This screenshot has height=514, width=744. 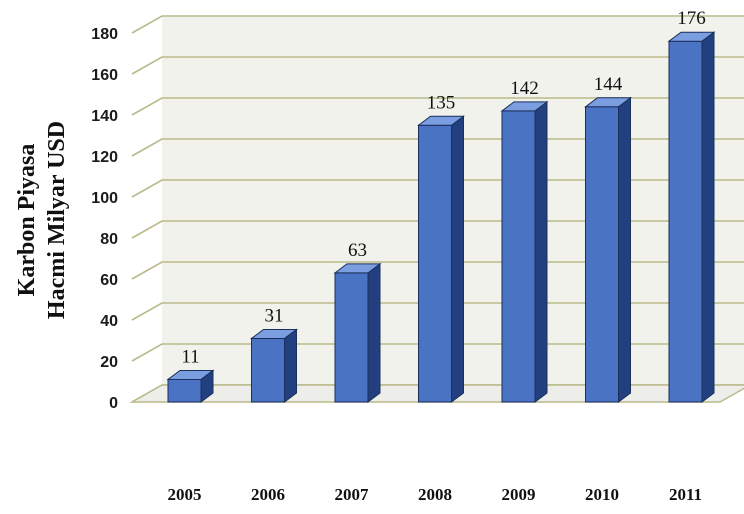 I want to click on bar-2010, so click(x=608, y=249).